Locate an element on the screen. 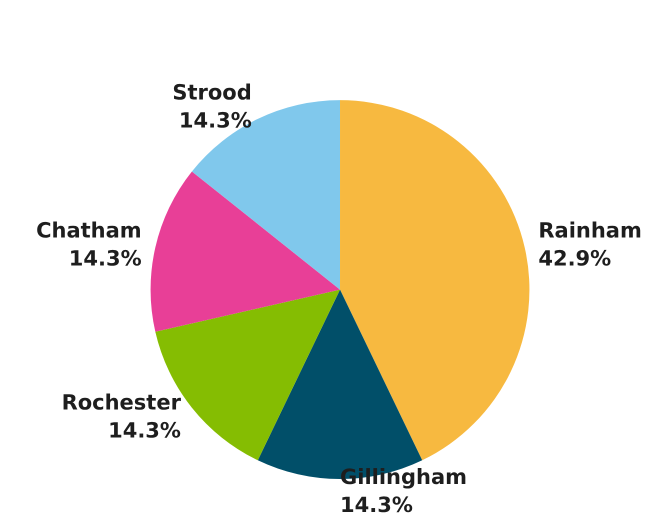 Image resolution: width=667 pixels, height=528 pixels. slice-label: Rainham is located at coordinates (590, 230).